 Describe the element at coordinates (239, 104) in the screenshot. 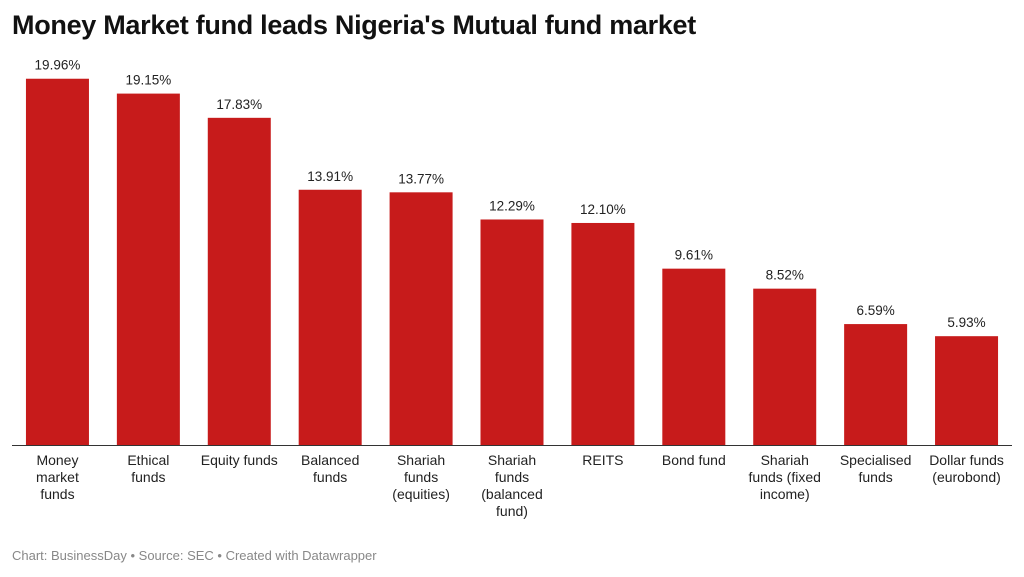

I see `bar-value-label: 17.83%` at that location.